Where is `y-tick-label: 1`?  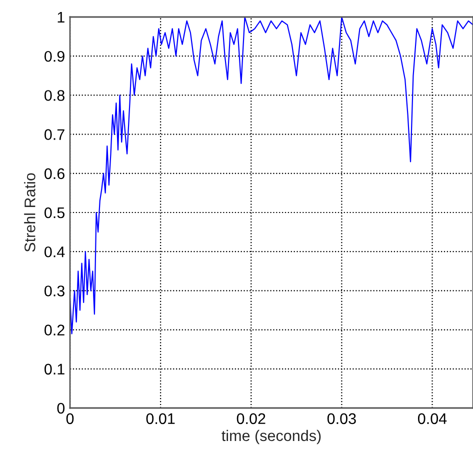
y-tick-label: 1 is located at coordinates (61, 17).